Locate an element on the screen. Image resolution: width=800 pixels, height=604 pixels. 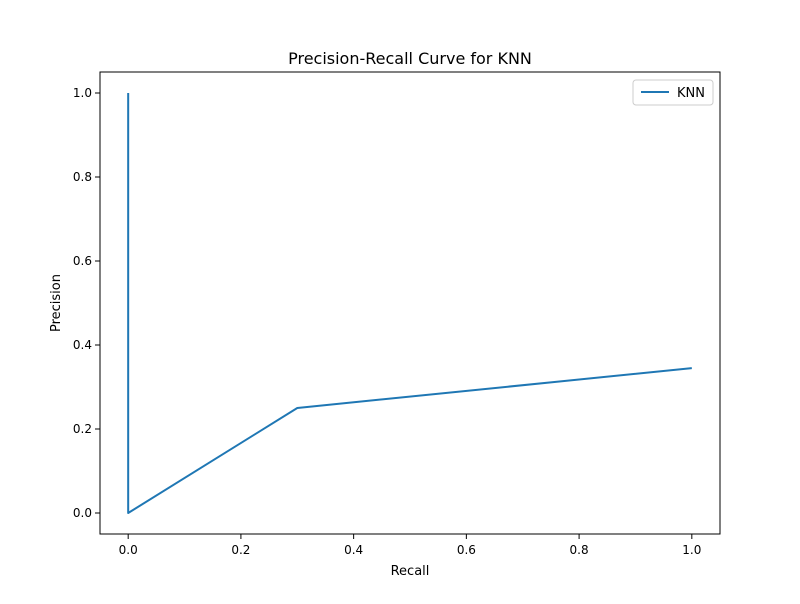
y-tick-label: 1.0 is located at coordinates (82, 93).